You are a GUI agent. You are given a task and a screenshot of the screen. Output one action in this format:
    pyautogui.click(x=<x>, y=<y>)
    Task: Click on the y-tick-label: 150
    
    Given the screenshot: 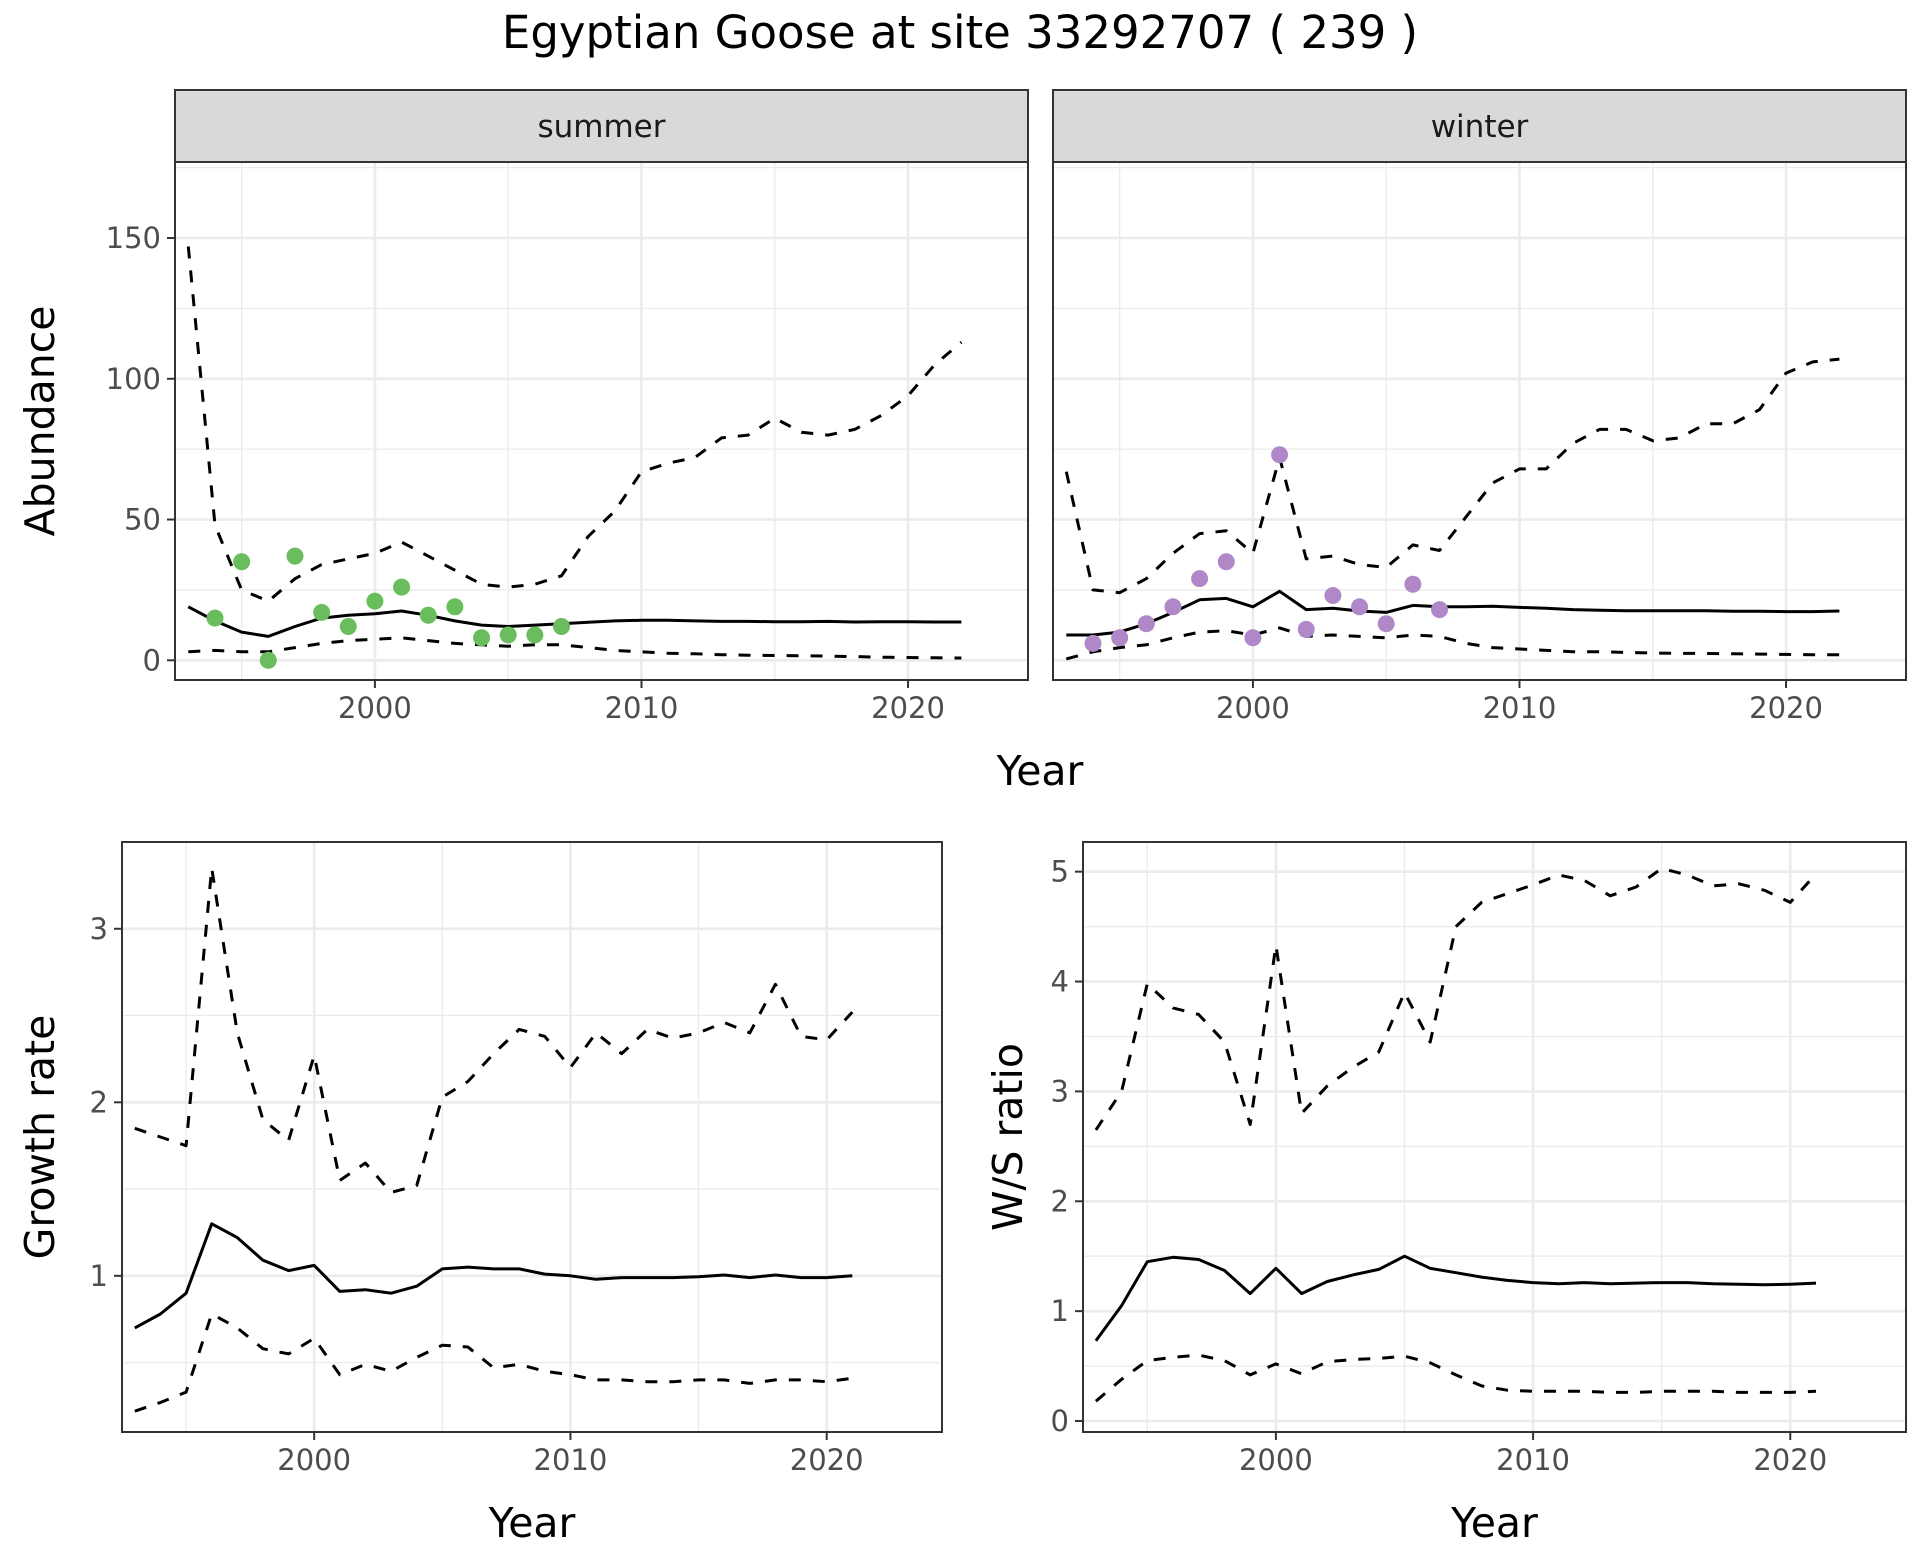 What is the action you would take?
    pyautogui.click(x=133, y=238)
    